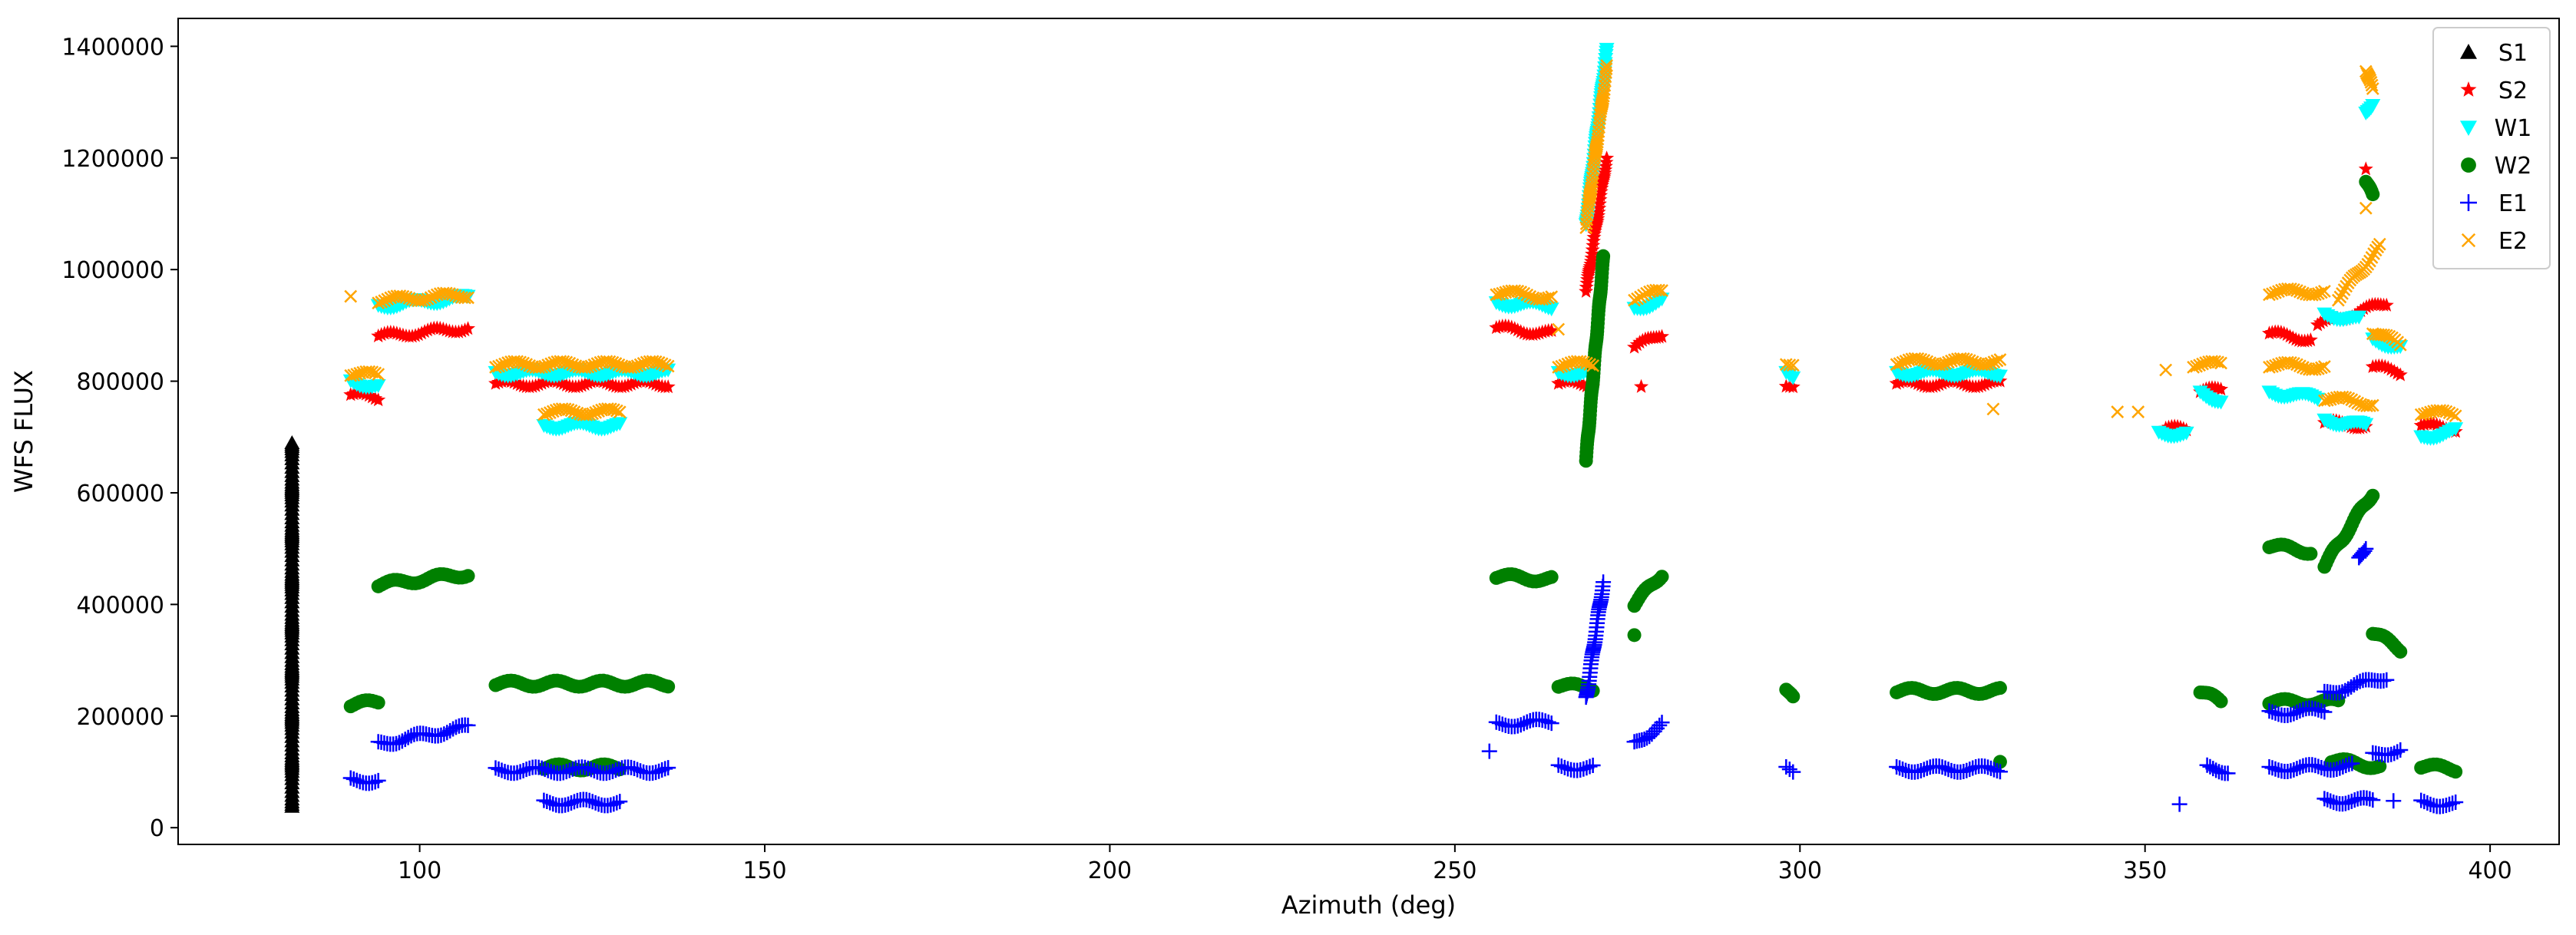 This screenshot has width=2576, height=935. I want to click on legend-label-s1: S1, so click(2513, 54).